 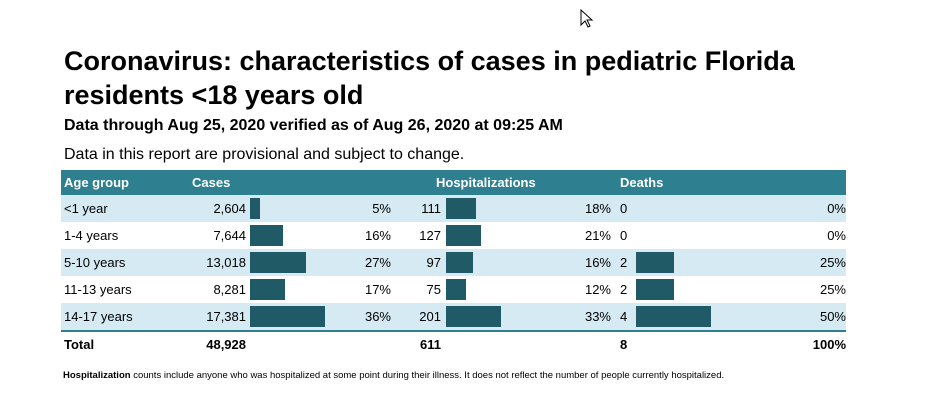 I want to click on mouse-pointer-icon, so click(x=587, y=18).